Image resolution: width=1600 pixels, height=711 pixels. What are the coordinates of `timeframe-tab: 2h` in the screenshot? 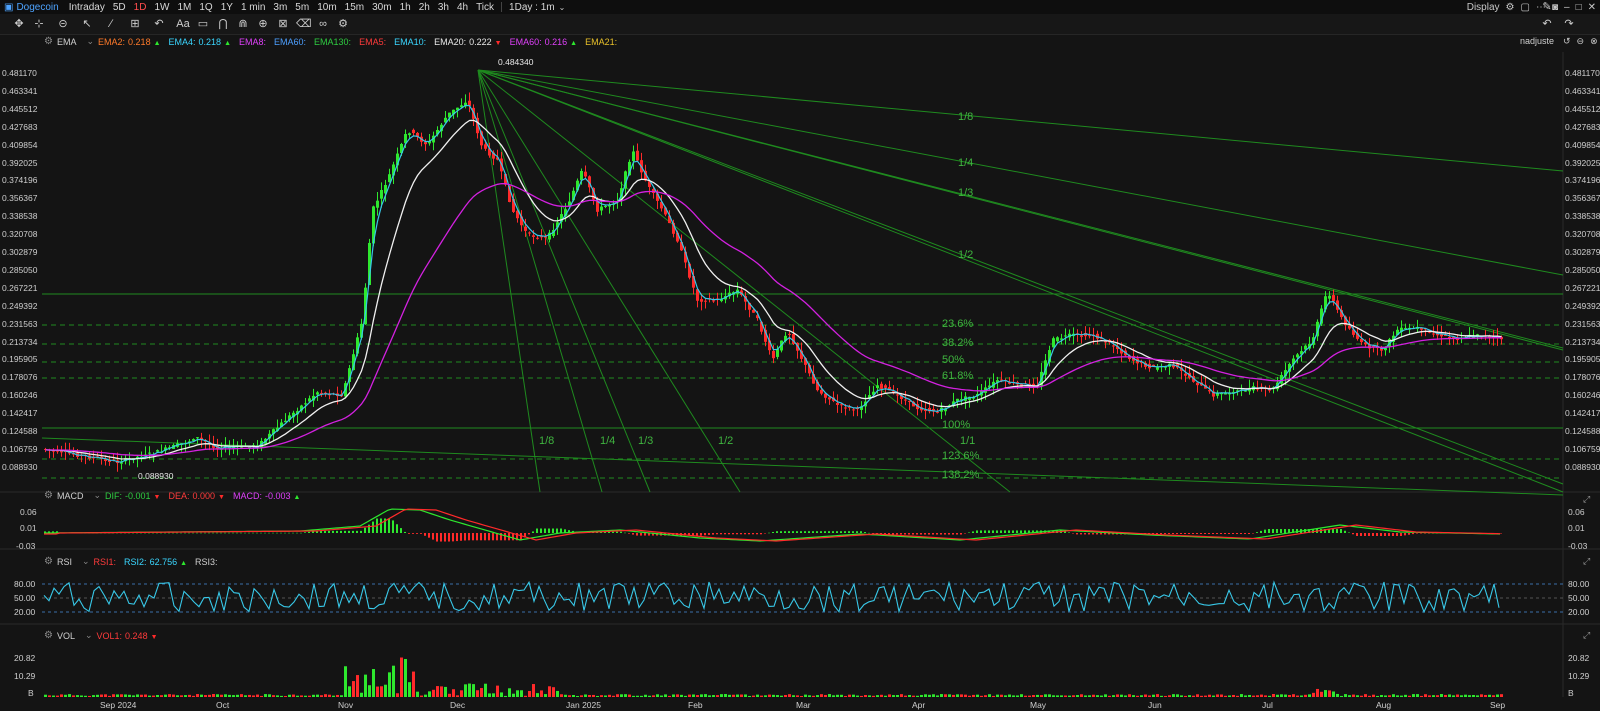 It's located at (424, 7).